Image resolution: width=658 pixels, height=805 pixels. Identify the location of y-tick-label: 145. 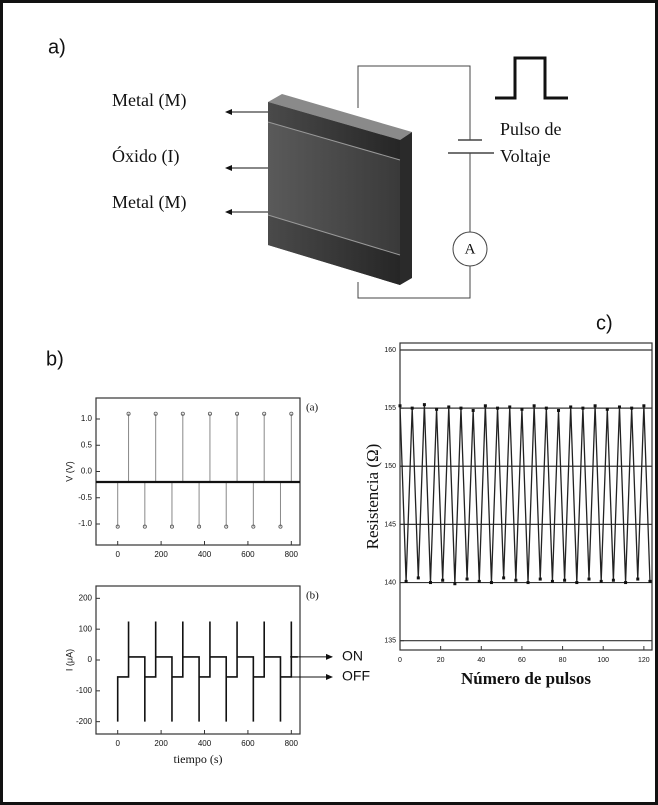
(390, 524).